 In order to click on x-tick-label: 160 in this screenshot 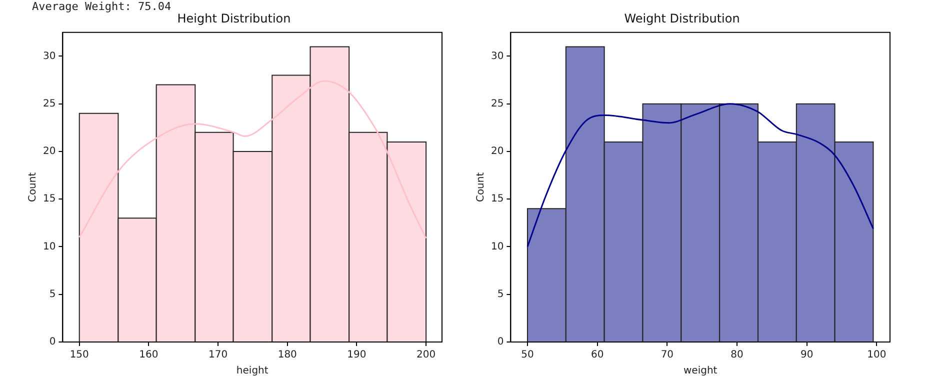, I will do `click(148, 355)`.